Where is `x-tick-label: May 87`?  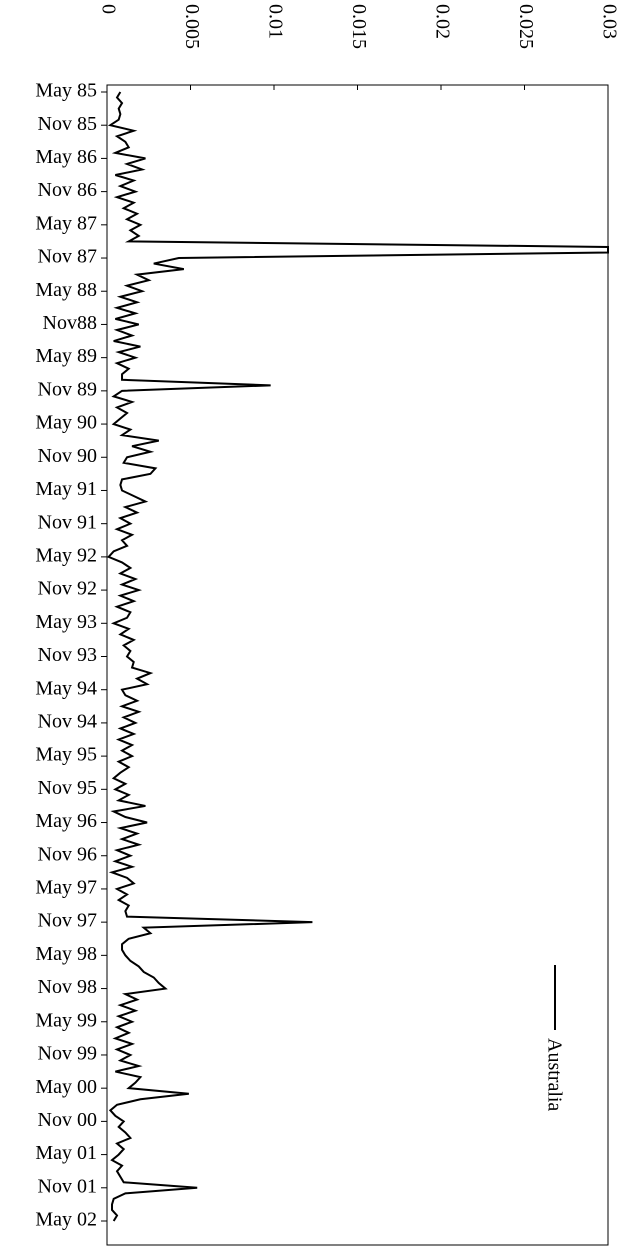
x-tick-label: May 87 is located at coordinates (66, 223).